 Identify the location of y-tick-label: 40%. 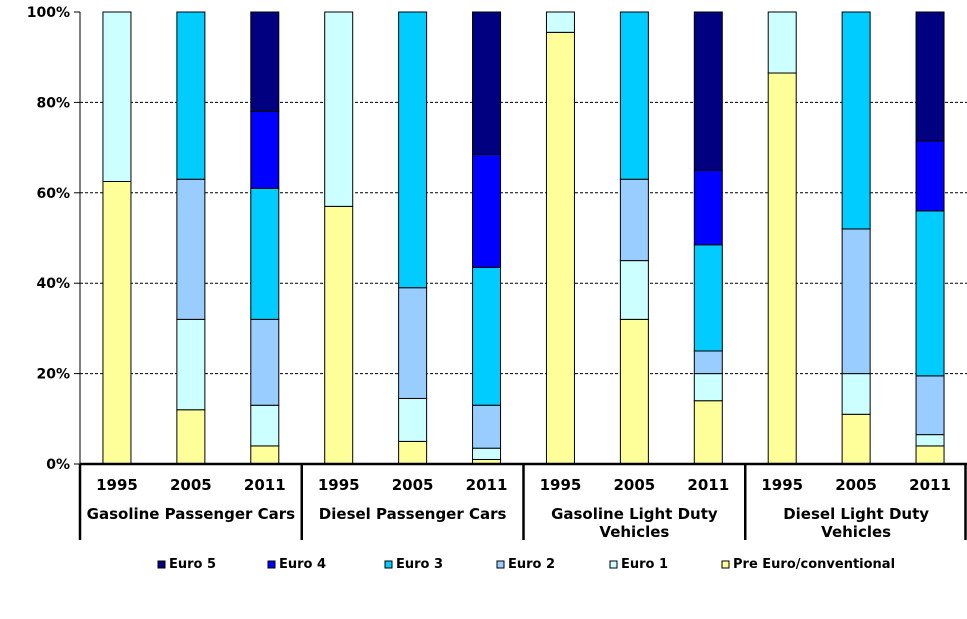
(53, 284).